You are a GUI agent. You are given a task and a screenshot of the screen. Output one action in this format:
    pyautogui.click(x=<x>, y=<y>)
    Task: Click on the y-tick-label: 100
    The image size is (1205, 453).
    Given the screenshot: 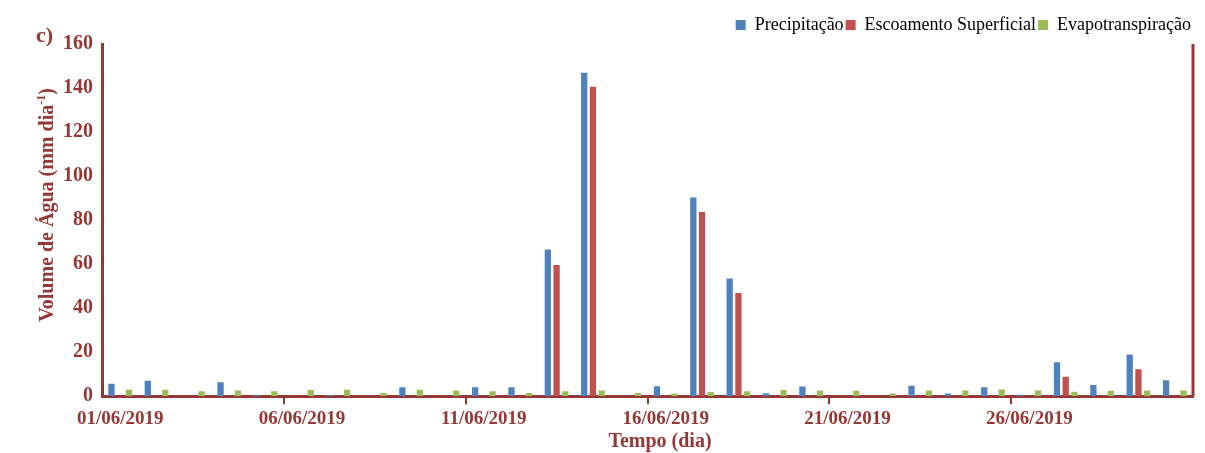 What is the action you would take?
    pyautogui.click(x=78, y=174)
    